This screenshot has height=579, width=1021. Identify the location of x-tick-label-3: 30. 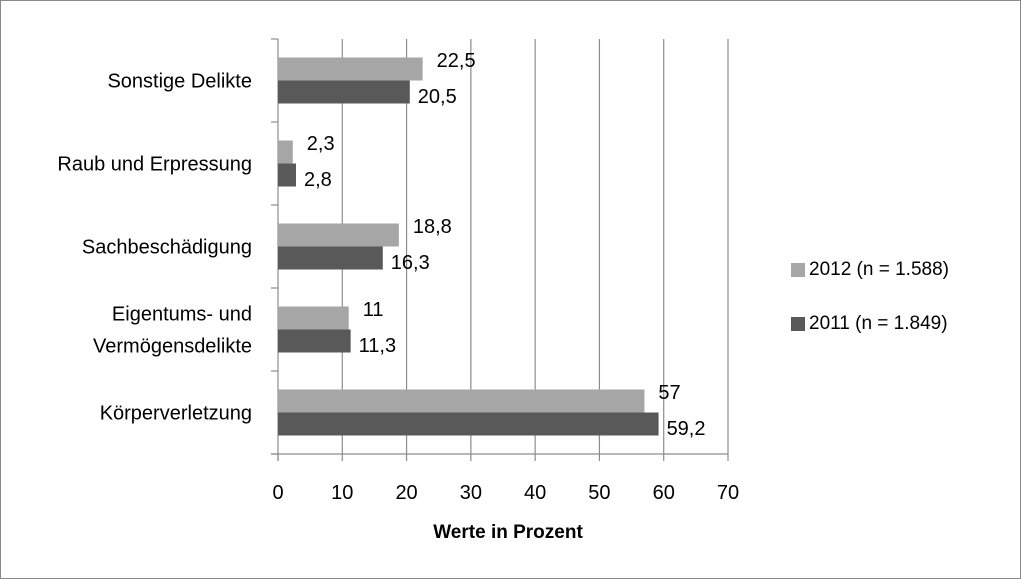
(471, 493).